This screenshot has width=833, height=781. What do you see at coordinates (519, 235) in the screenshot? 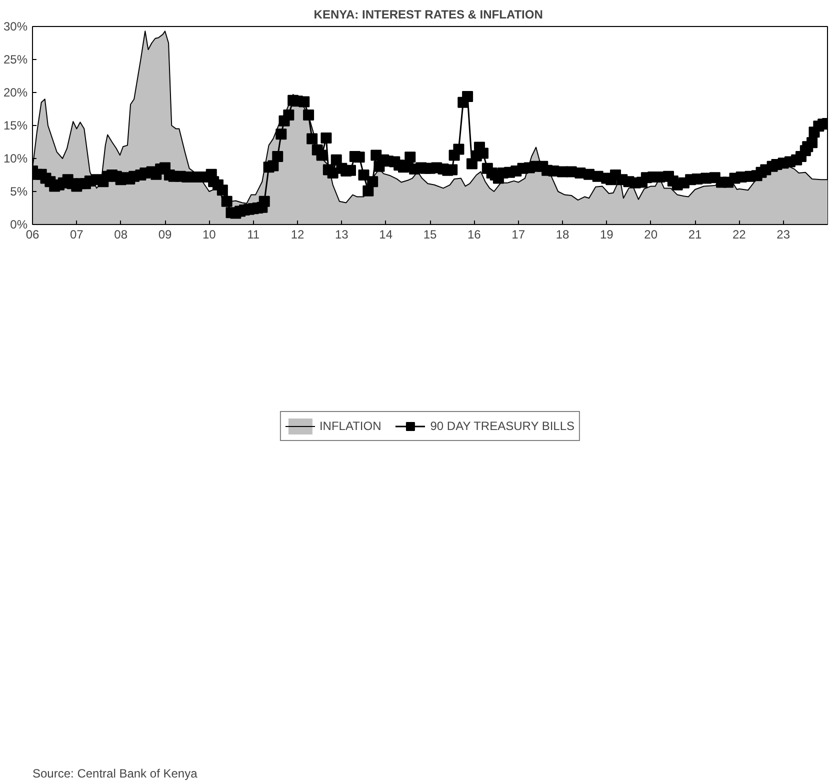
I see `x-tick-label: 17` at bounding box center [519, 235].